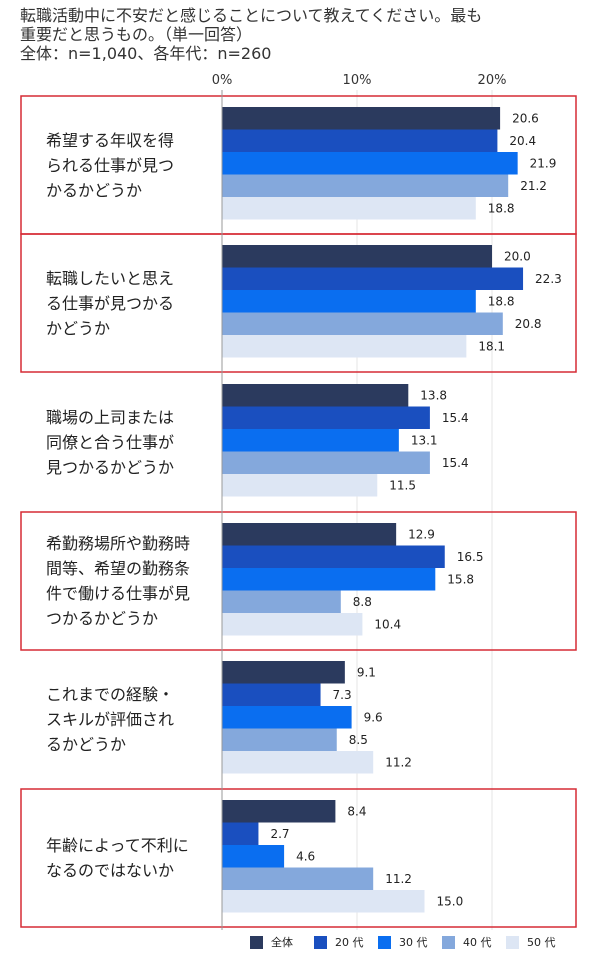 The width and height of the screenshot is (600, 960). I want to click on x-tick-label: 10%, so click(357, 80).